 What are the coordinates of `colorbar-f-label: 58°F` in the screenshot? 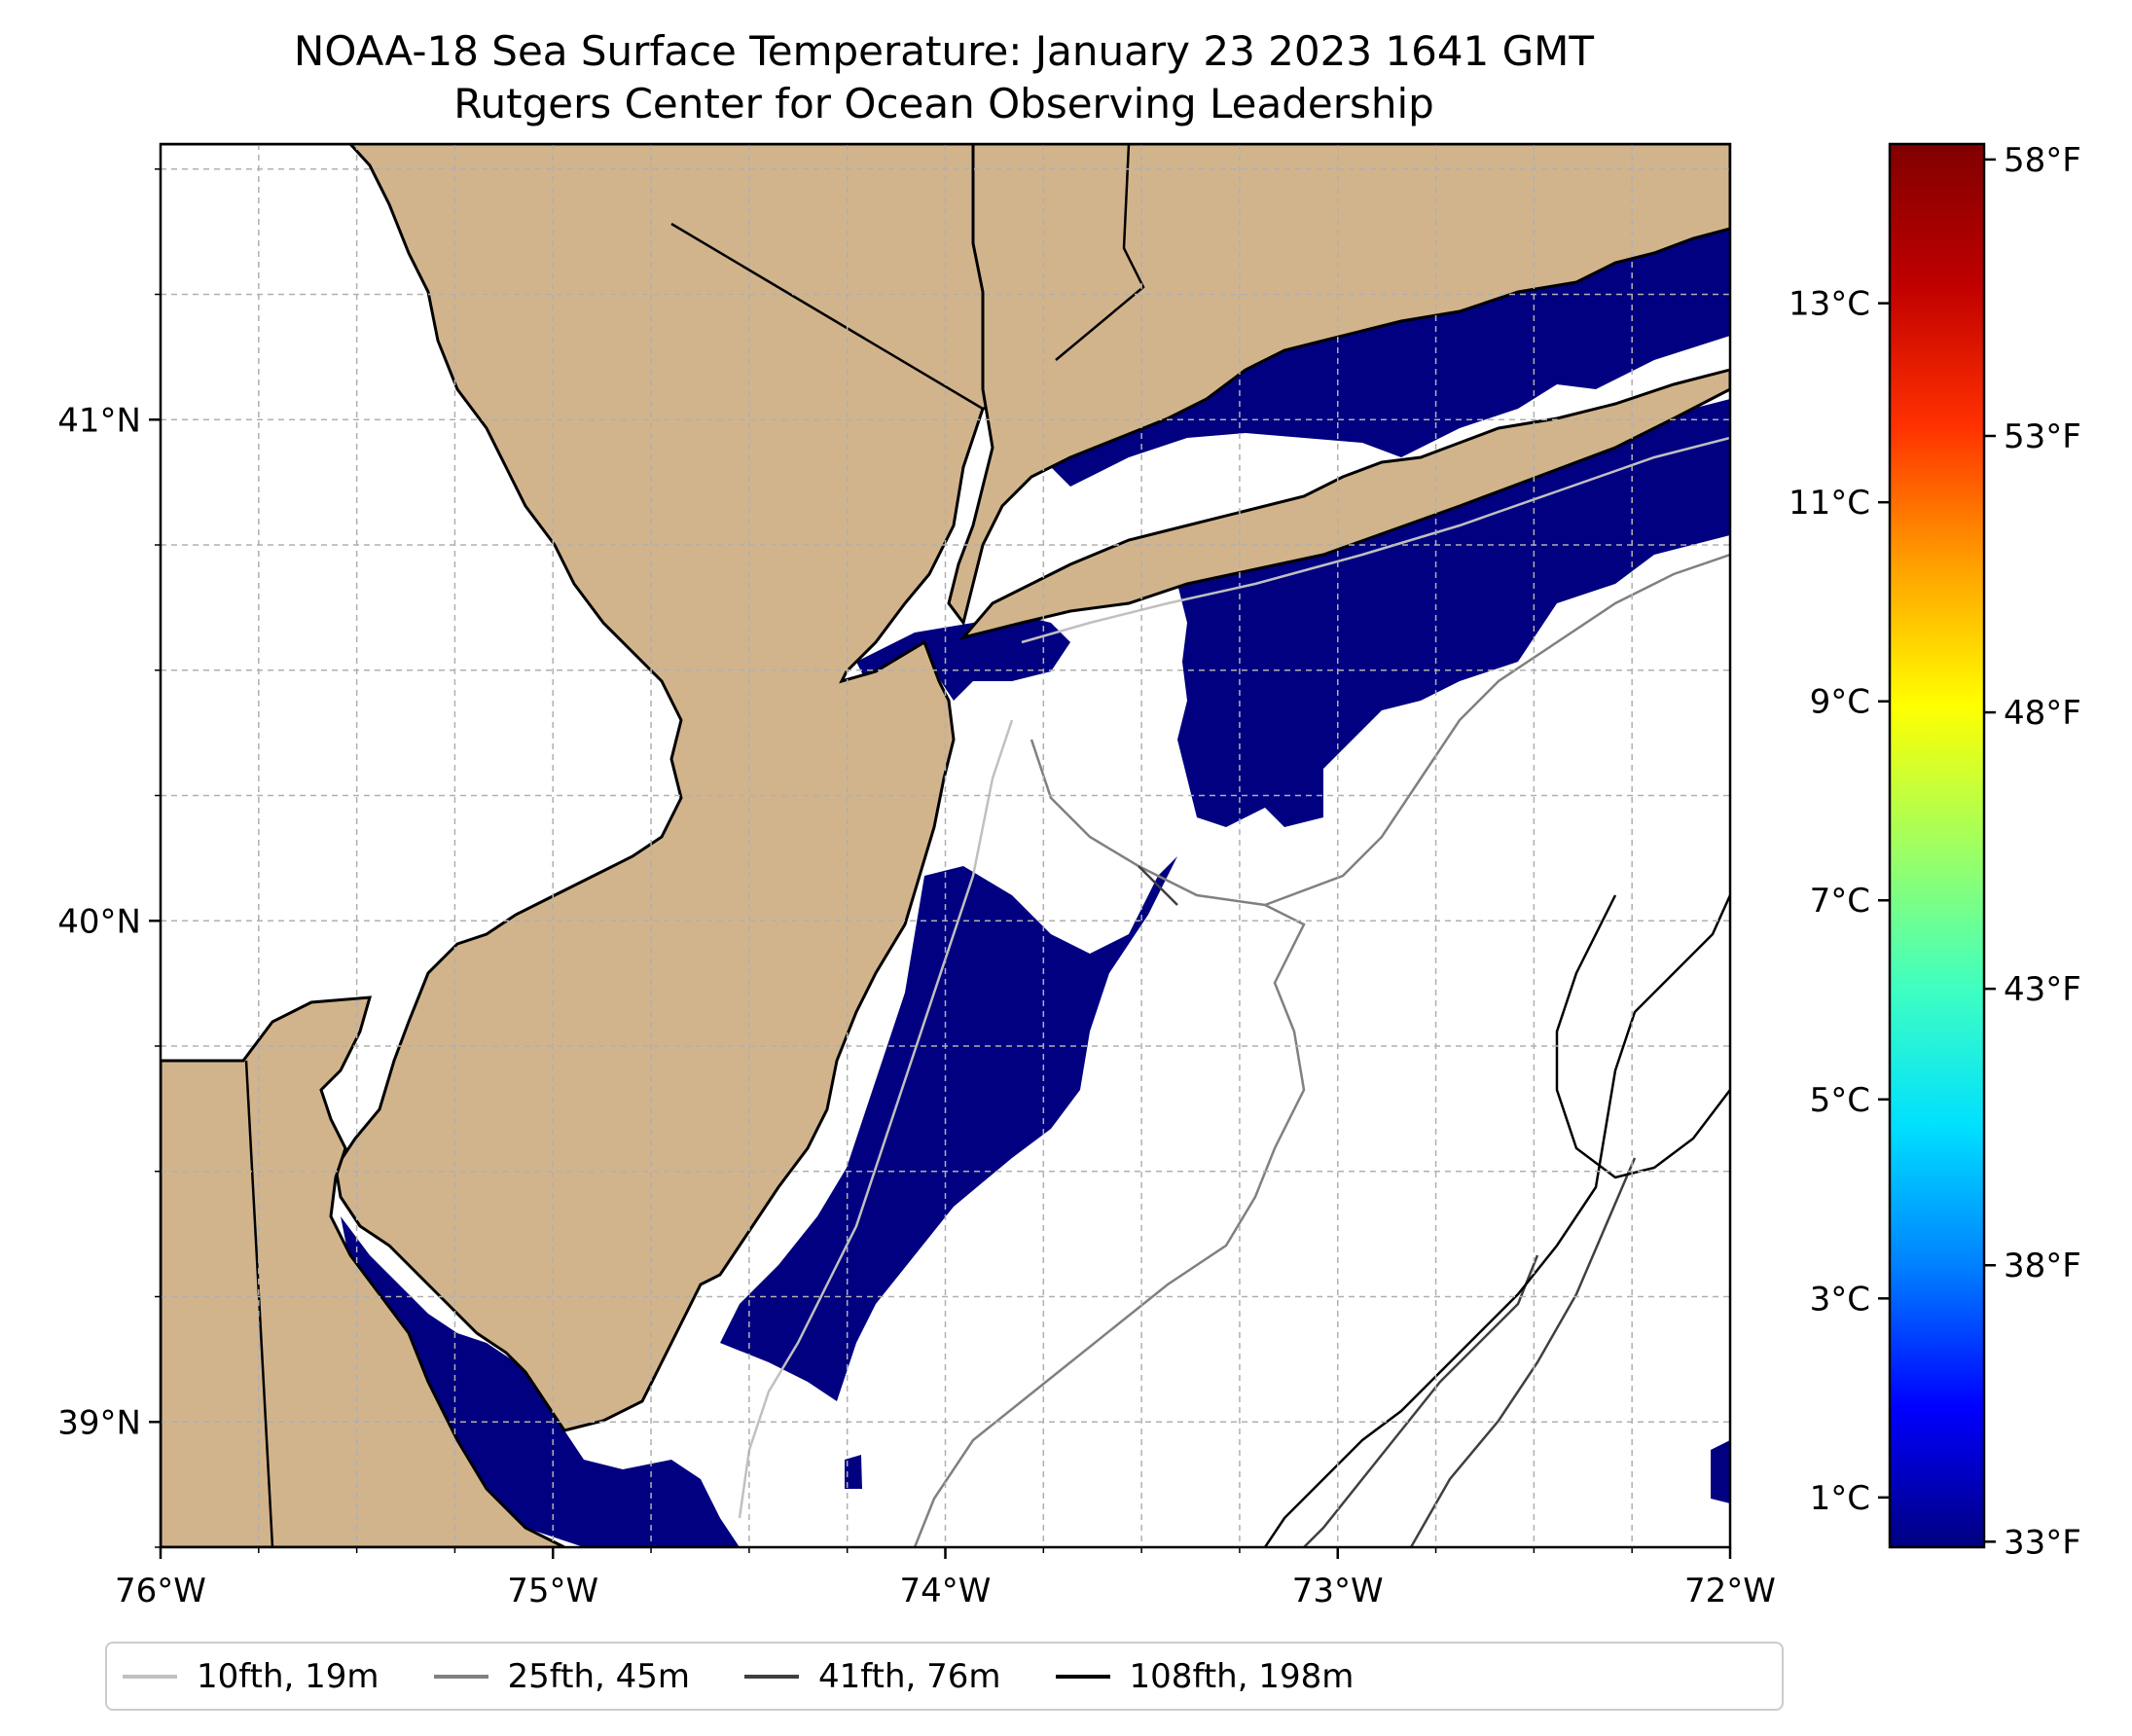 It's located at (2043, 161).